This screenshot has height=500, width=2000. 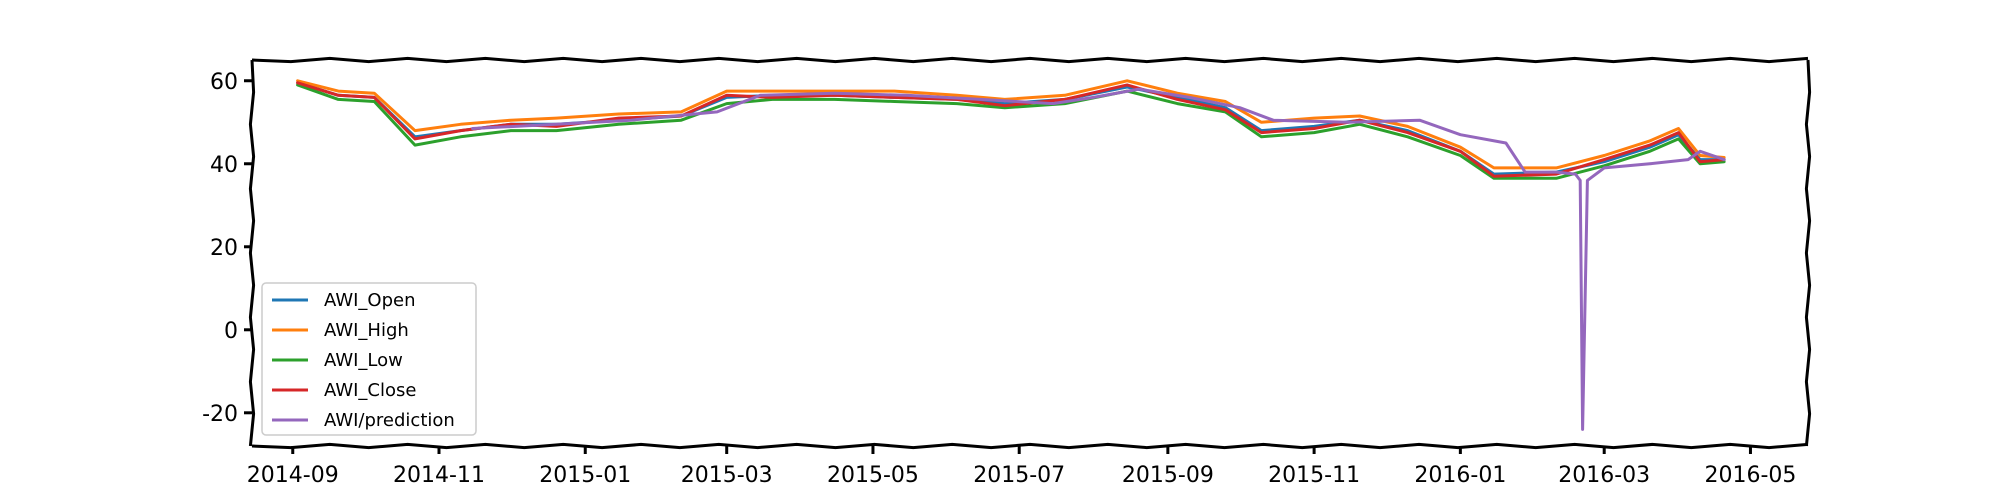 What do you see at coordinates (389, 420) in the screenshot?
I see `legend-label-4: AWI/prediction` at bounding box center [389, 420].